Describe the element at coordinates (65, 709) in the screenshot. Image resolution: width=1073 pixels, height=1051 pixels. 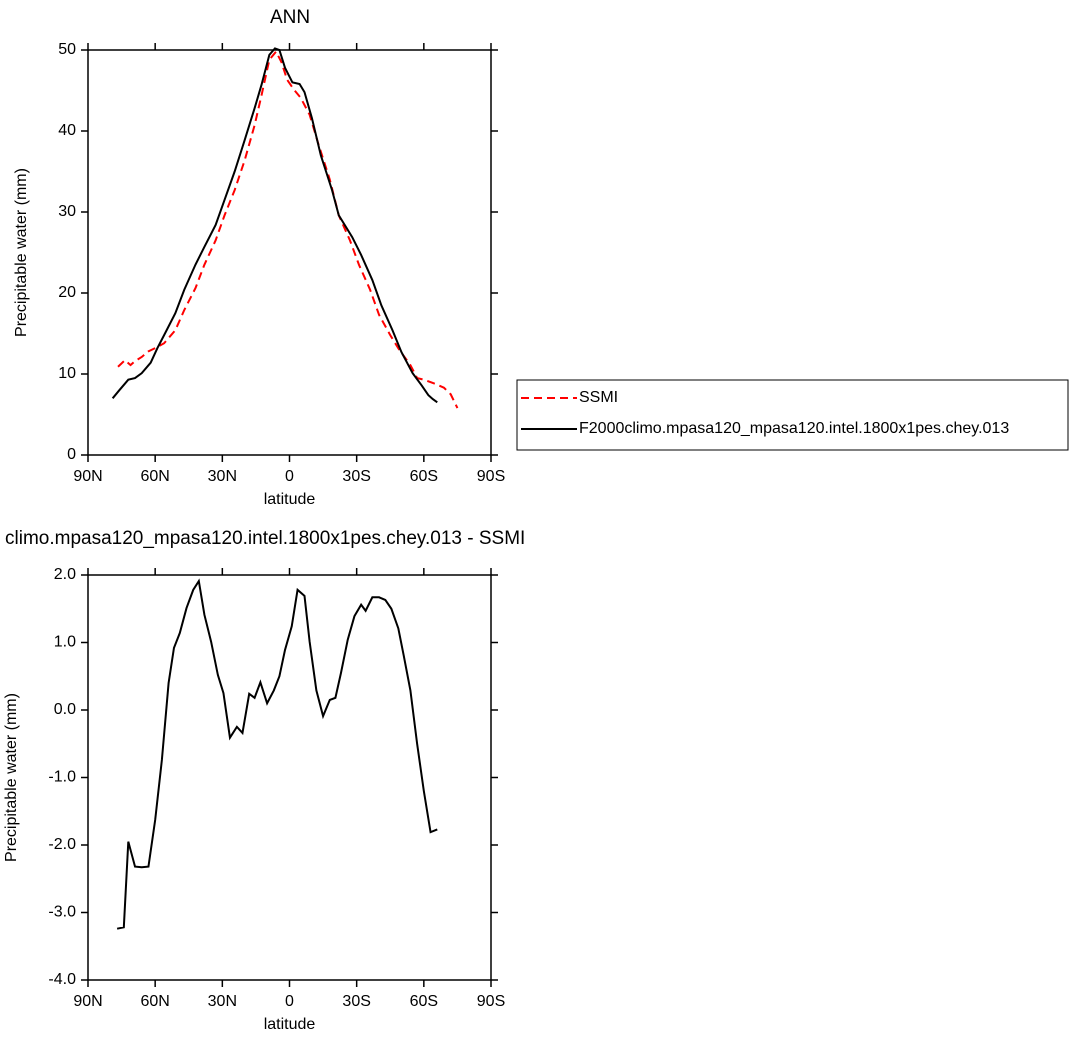
I see `y-tick-label: 0.0` at that location.